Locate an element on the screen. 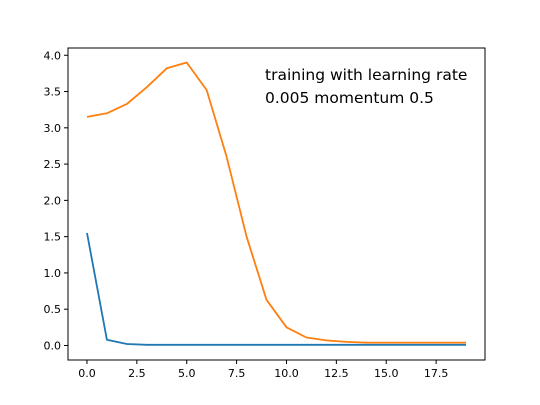  y-tick-label: 1.5 is located at coordinates (53, 237).